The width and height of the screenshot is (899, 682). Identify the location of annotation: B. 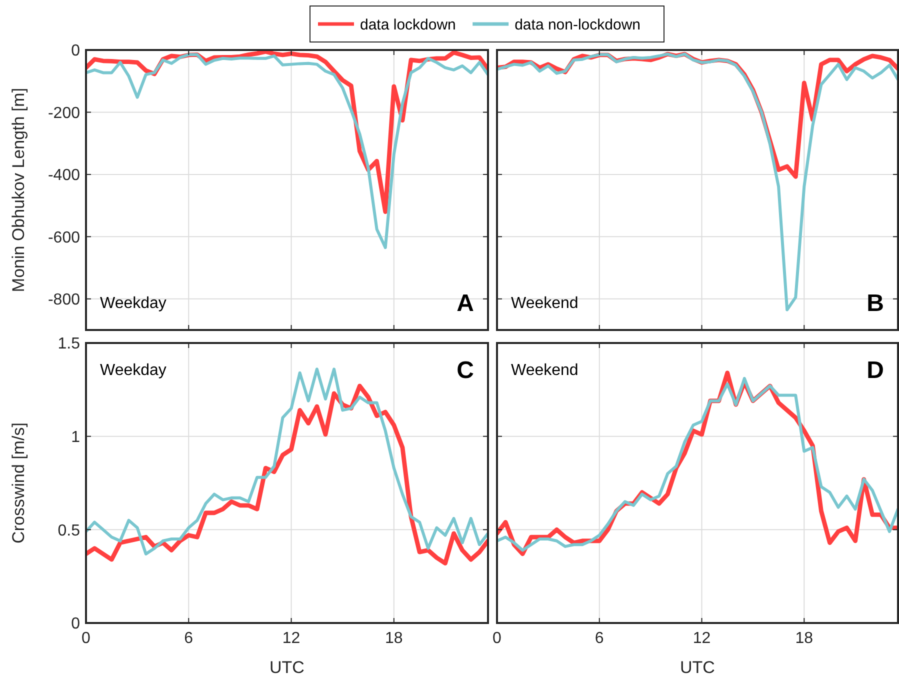
(875, 303).